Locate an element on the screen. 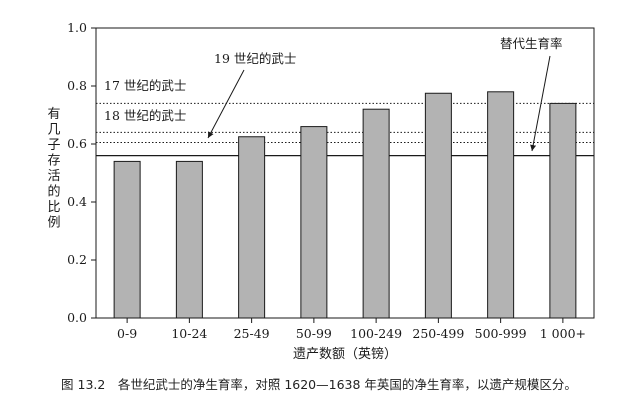 This screenshot has height=412, width=638. arrow-19th-century is located at coordinates (226, 104).